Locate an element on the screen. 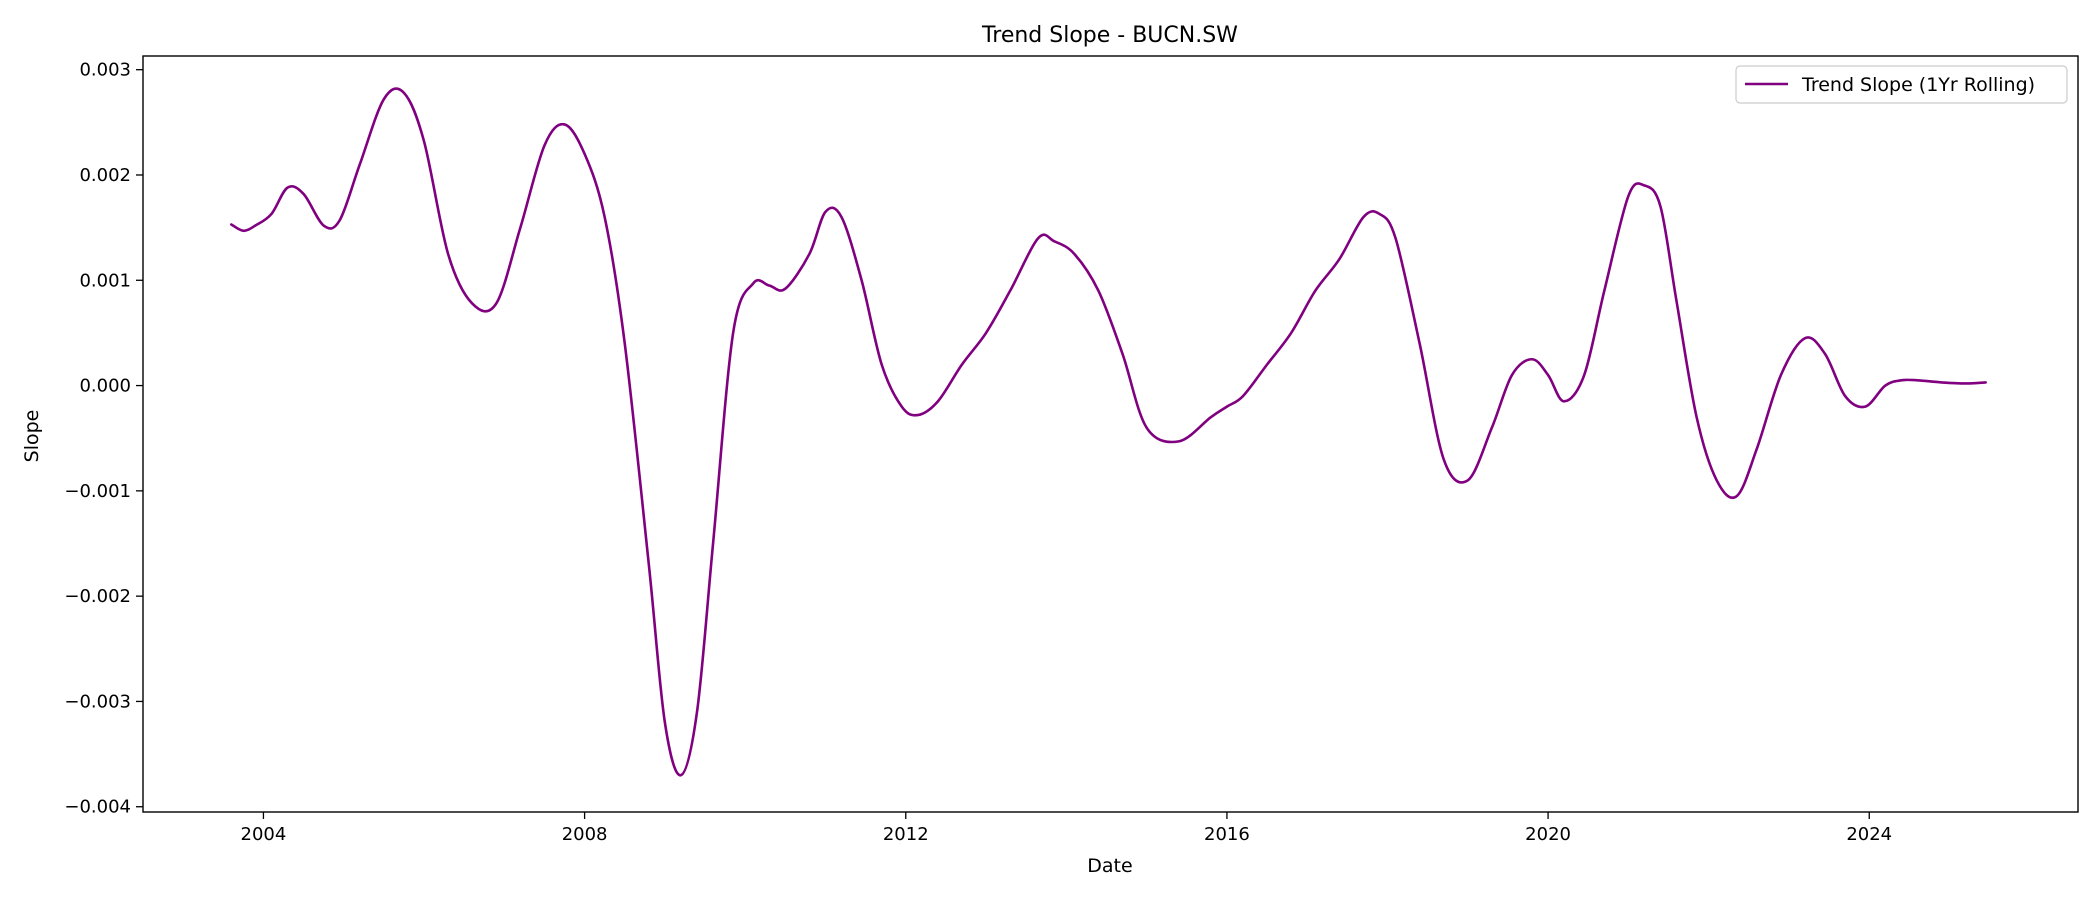 This screenshot has width=2100, height=900. x-tick-label: 2012 is located at coordinates (906, 834).